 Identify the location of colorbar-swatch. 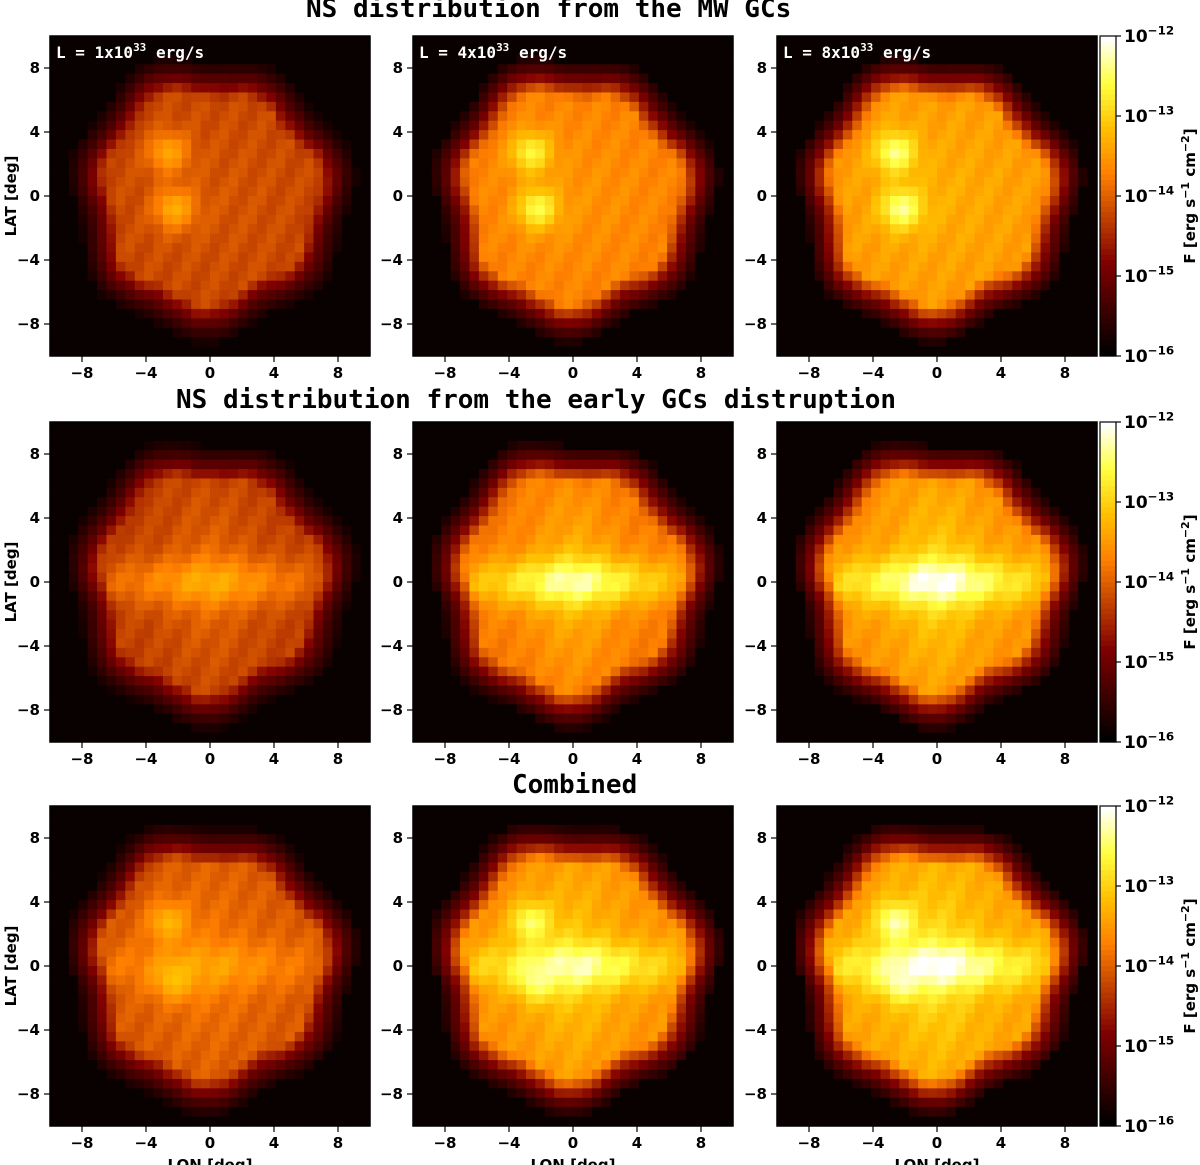
(1108, 558).